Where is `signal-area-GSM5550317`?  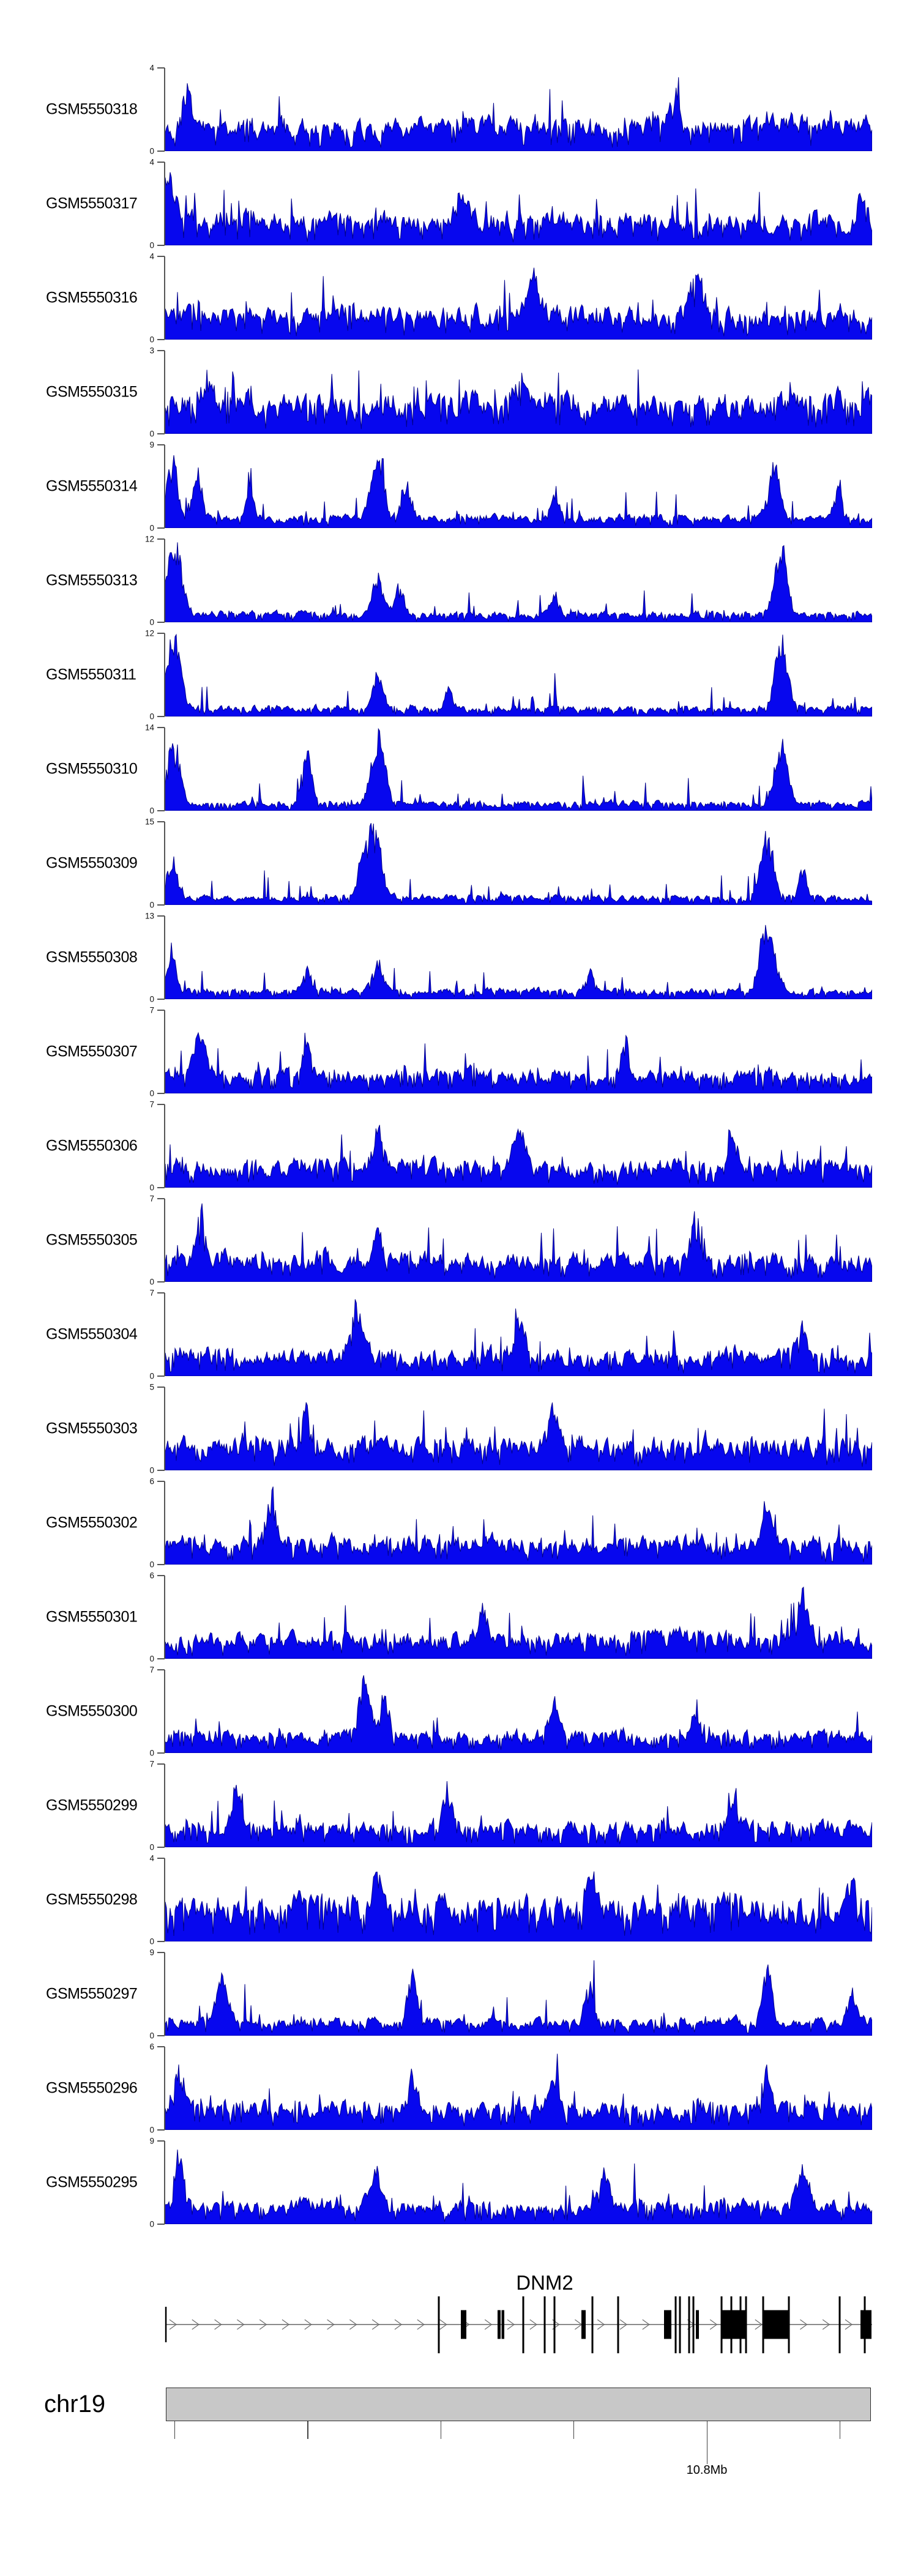
signal-area-GSM5550317 is located at coordinates (518, 209).